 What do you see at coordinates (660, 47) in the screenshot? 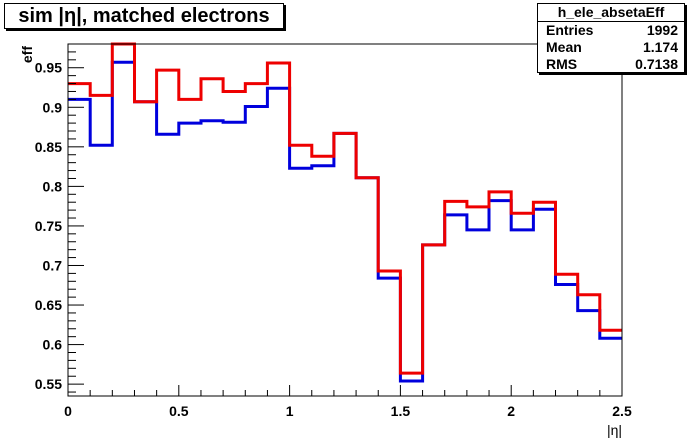
I see `stats-value: 1.174` at bounding box center [660, 47].